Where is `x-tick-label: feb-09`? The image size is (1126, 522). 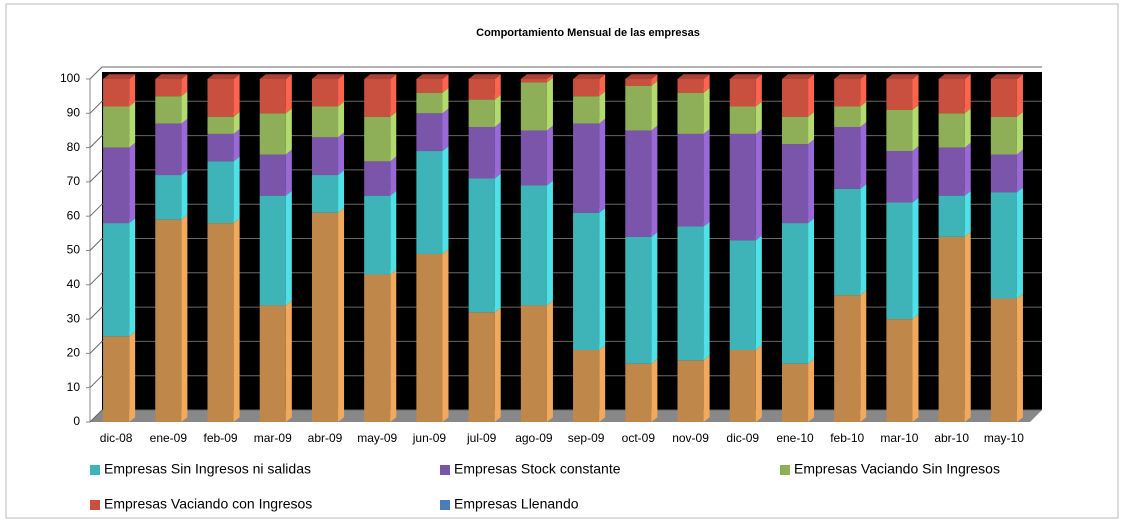 x-tick-label: feb-09 is located at coordinates (221, 438).